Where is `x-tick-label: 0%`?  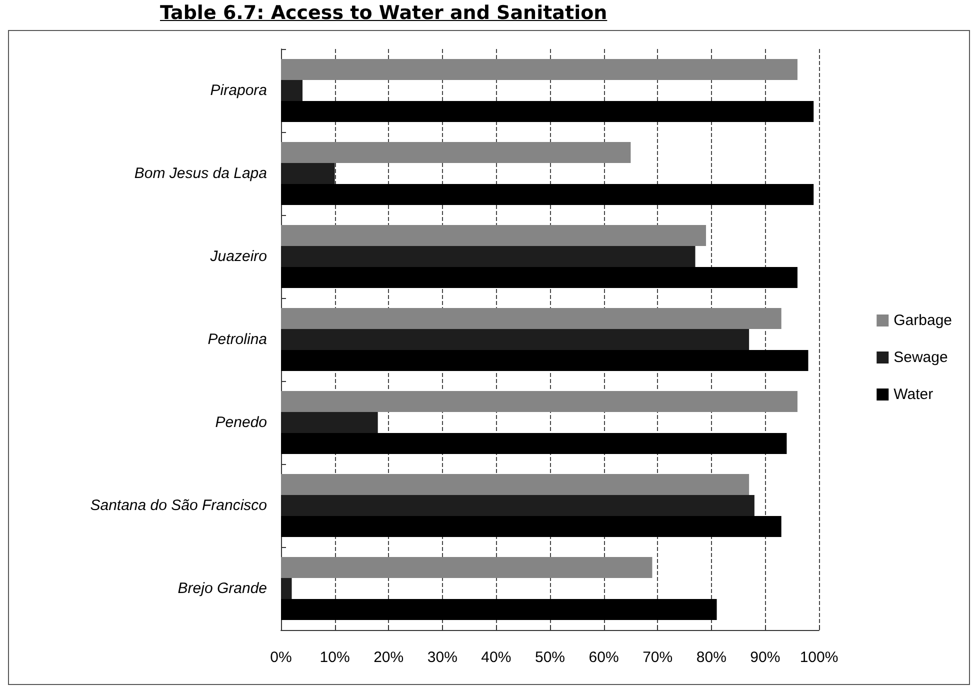
x-tick-label: 0% is located at coordinates (281, 657).